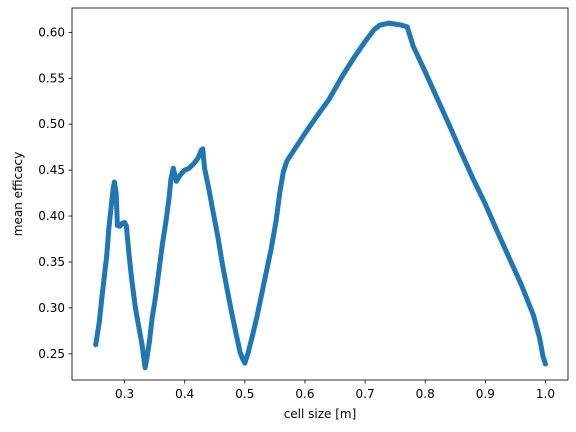 The width and height of the screenshot is (576, 432). I want to click on x-tick-label: 1.0, so click(545, 394).